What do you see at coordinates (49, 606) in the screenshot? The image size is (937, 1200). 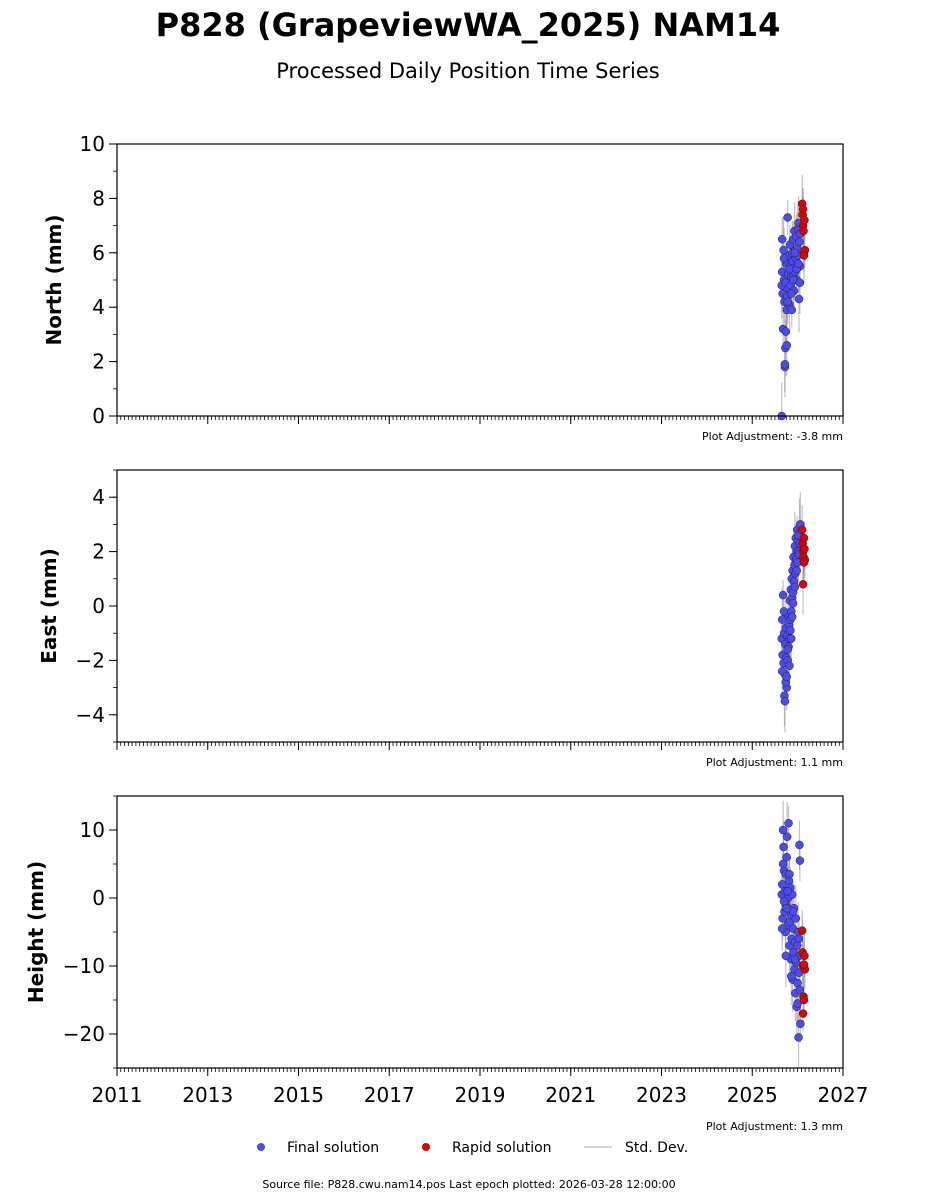 I see `east-ylabel: East (mm)` at bounding box center [49, 606].